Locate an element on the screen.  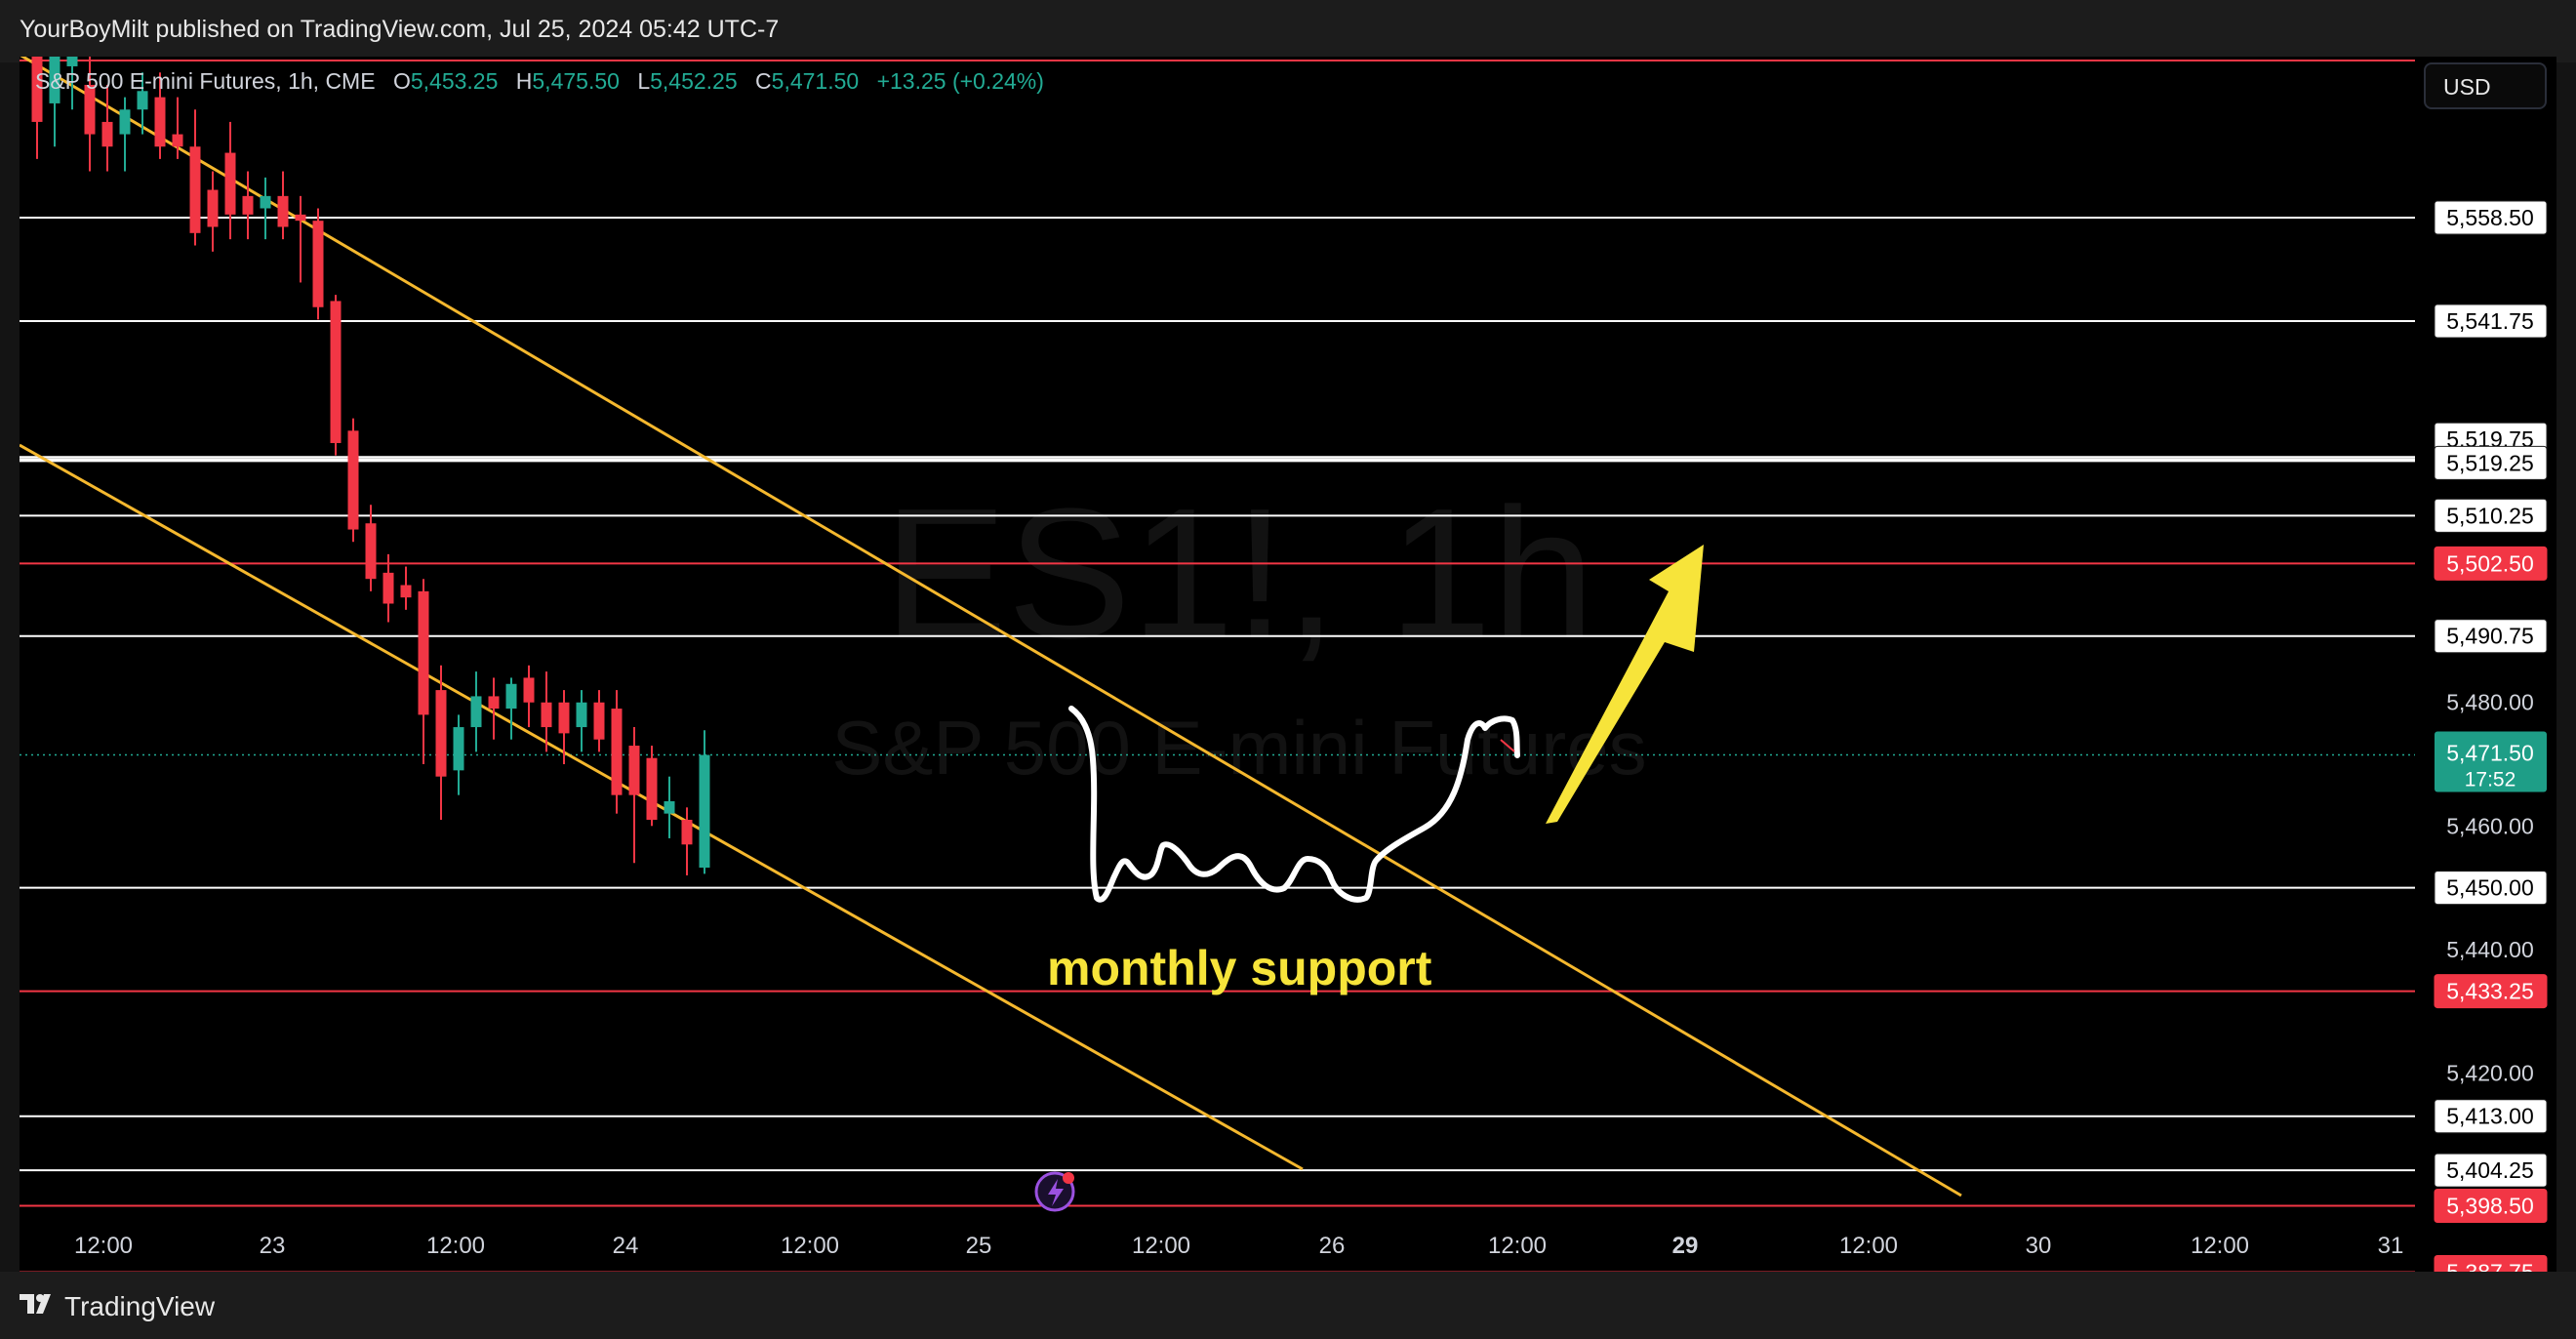
level-tag-3: 5,519.25 is located at coordinates (2491, 462).